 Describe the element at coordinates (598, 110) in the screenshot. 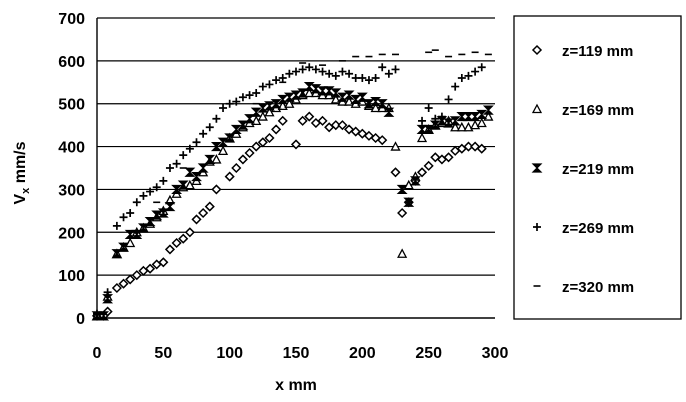

I see `legend-label: z=169 mm` at that location.